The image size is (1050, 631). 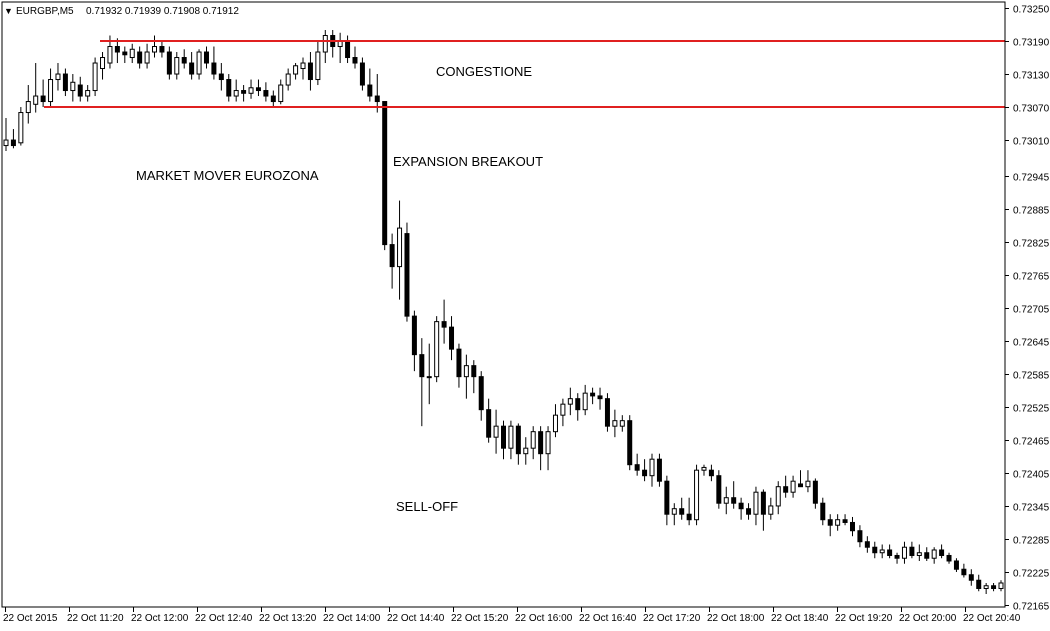 I want to click on chart-header-symbol: EURGBP,M5, so click(x=45, y=11).